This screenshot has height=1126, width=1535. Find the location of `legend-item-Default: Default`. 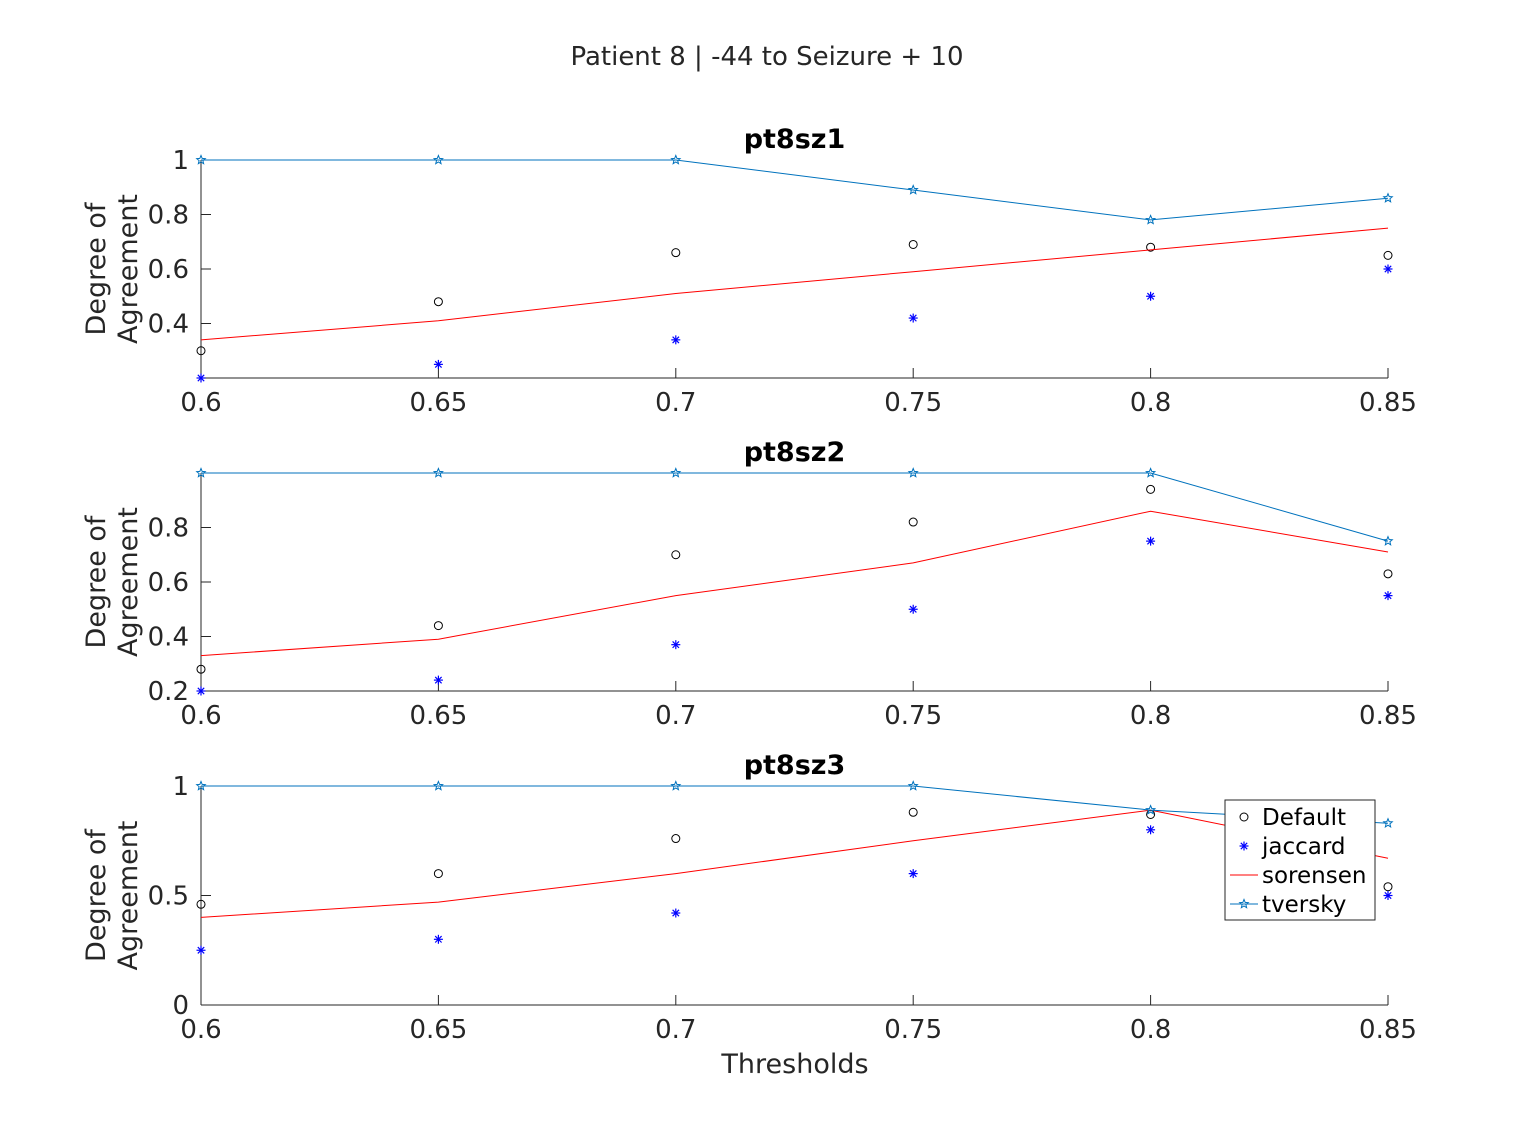

legend-item-Default: Default is located at coordinates (1292, 818).